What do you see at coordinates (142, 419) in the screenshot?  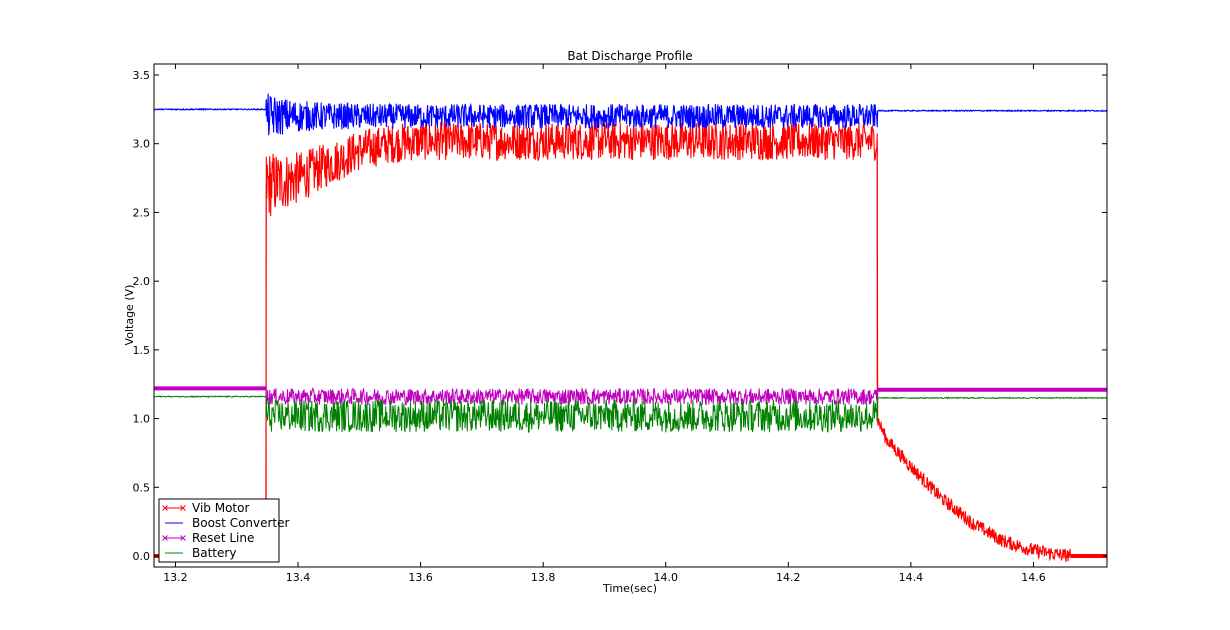 I see `y-tick-label: 1.0` at bounding box center [142, 419].